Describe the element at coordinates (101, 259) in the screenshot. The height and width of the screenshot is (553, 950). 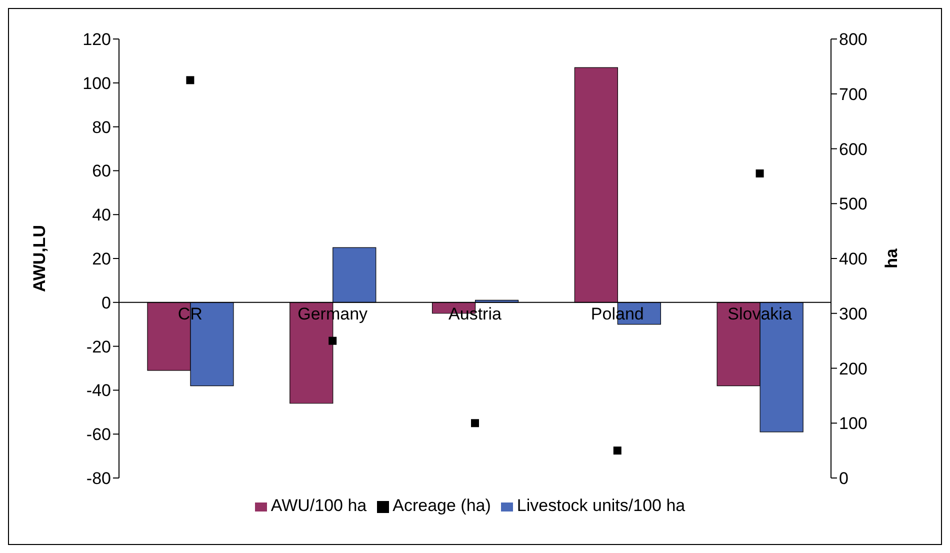
I see `y-tick-label: 20` at that location.